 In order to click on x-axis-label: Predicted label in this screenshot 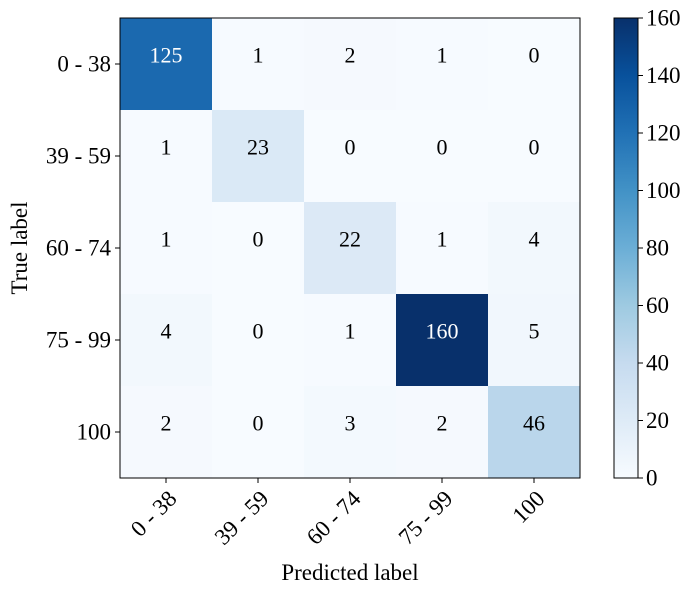, I will do `click(349, 572)`.